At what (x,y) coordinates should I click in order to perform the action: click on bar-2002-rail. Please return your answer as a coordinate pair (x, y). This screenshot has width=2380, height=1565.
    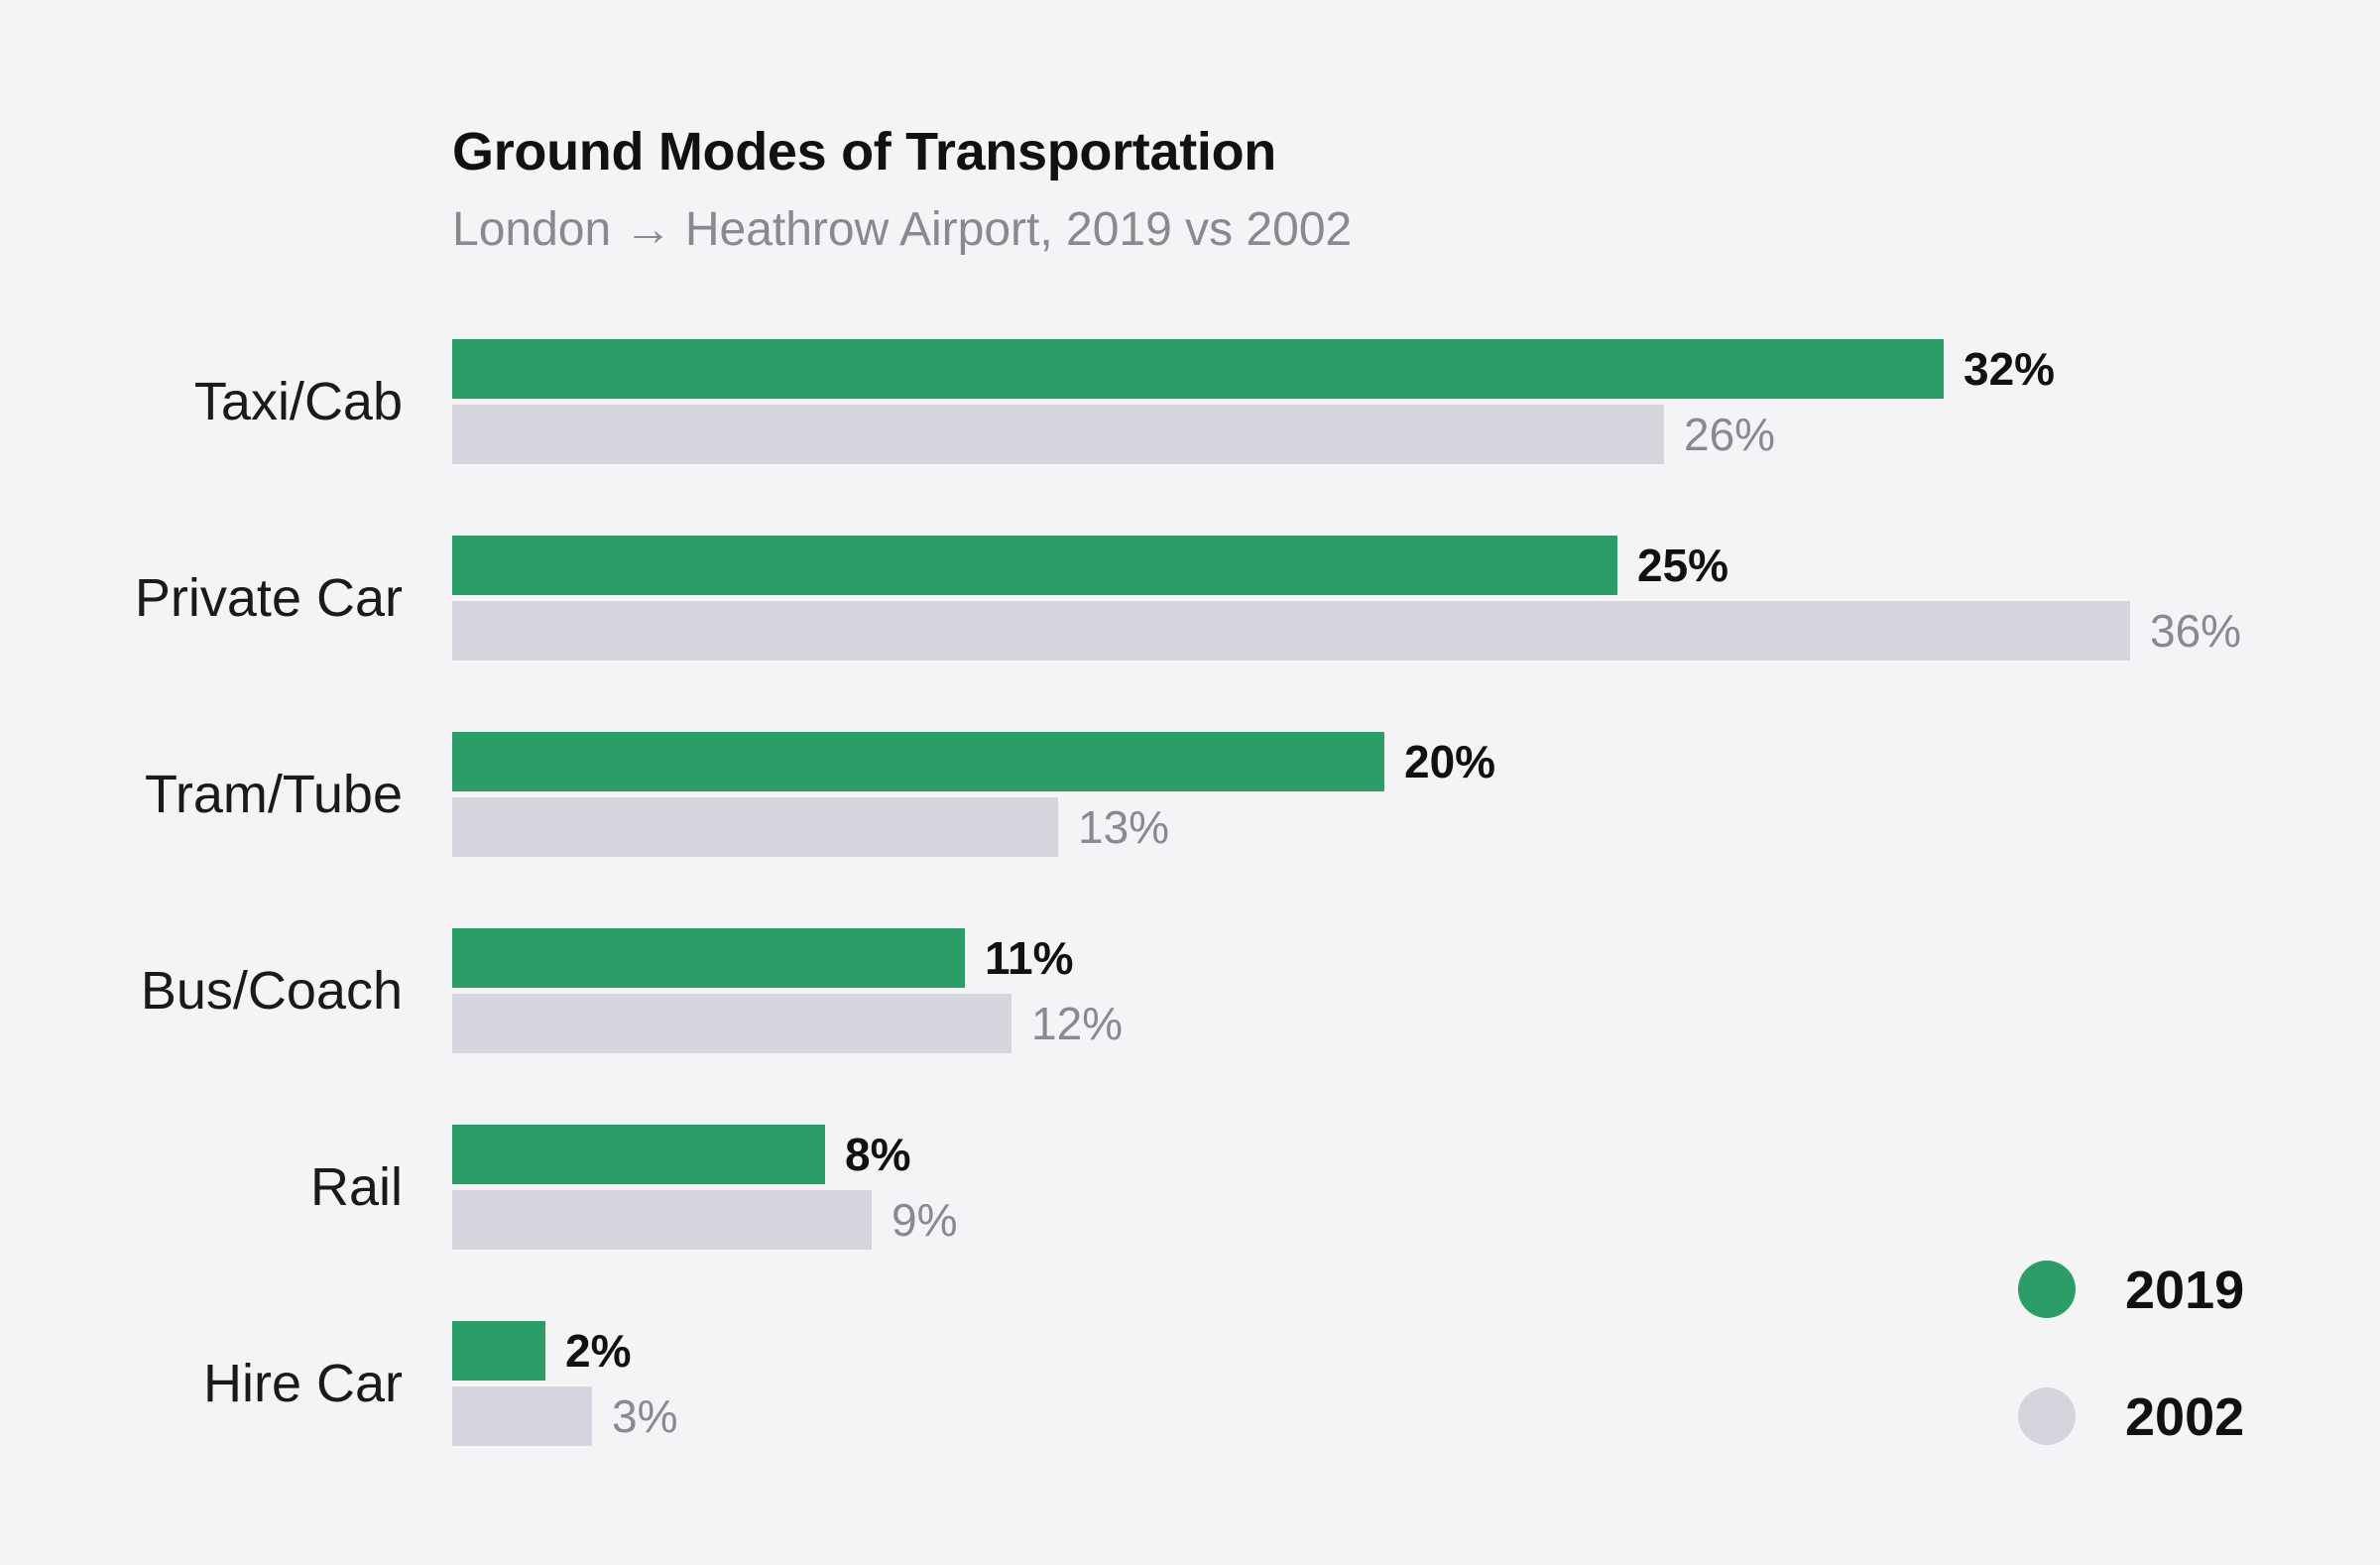
    Looking at the image, I should click on (662, 1220).